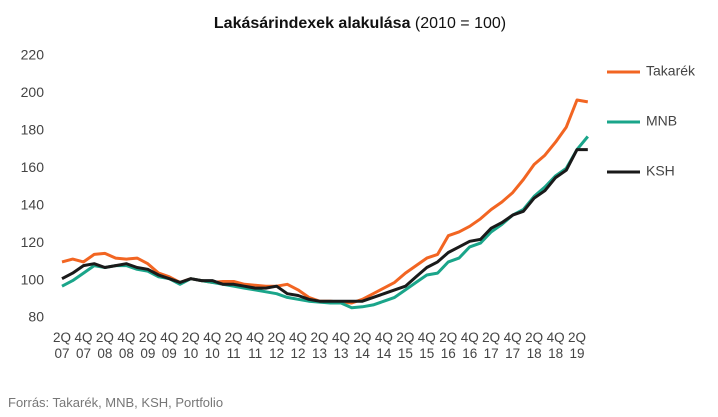  What do you see at coordinates (190, 345) in the screenshot?
I see `x-tick-label: 2Q 10` at bounding box center [190, 345].